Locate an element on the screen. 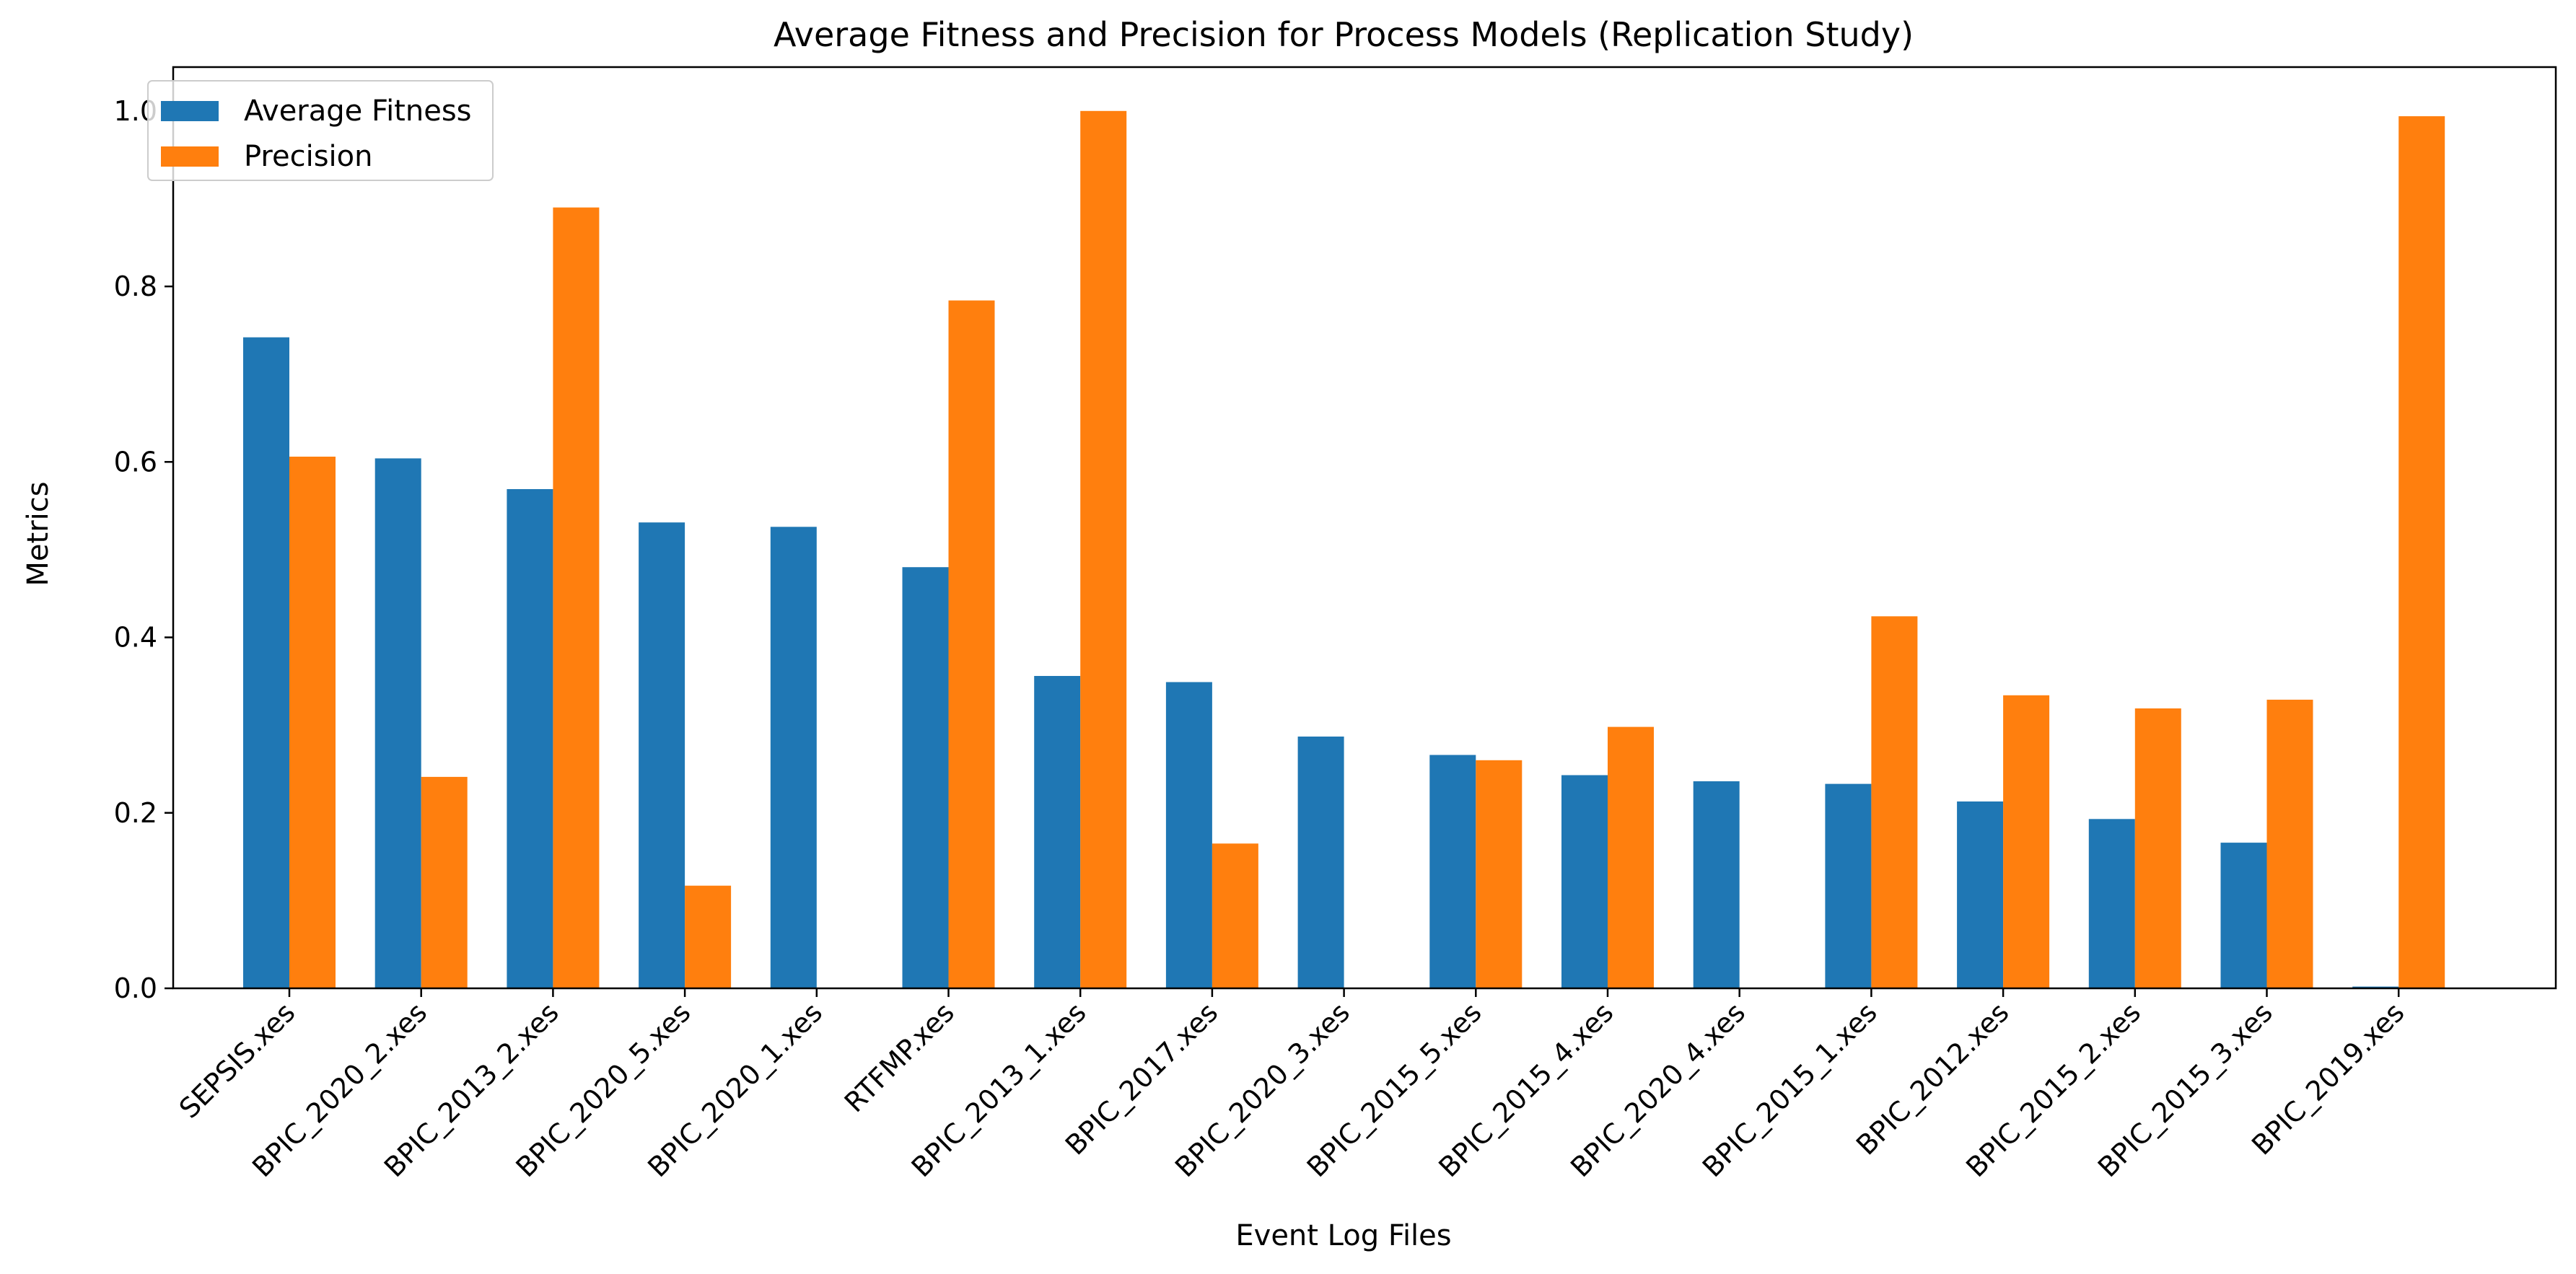  legend-label-0: Average Fitness is located at coordinates (358, 112).